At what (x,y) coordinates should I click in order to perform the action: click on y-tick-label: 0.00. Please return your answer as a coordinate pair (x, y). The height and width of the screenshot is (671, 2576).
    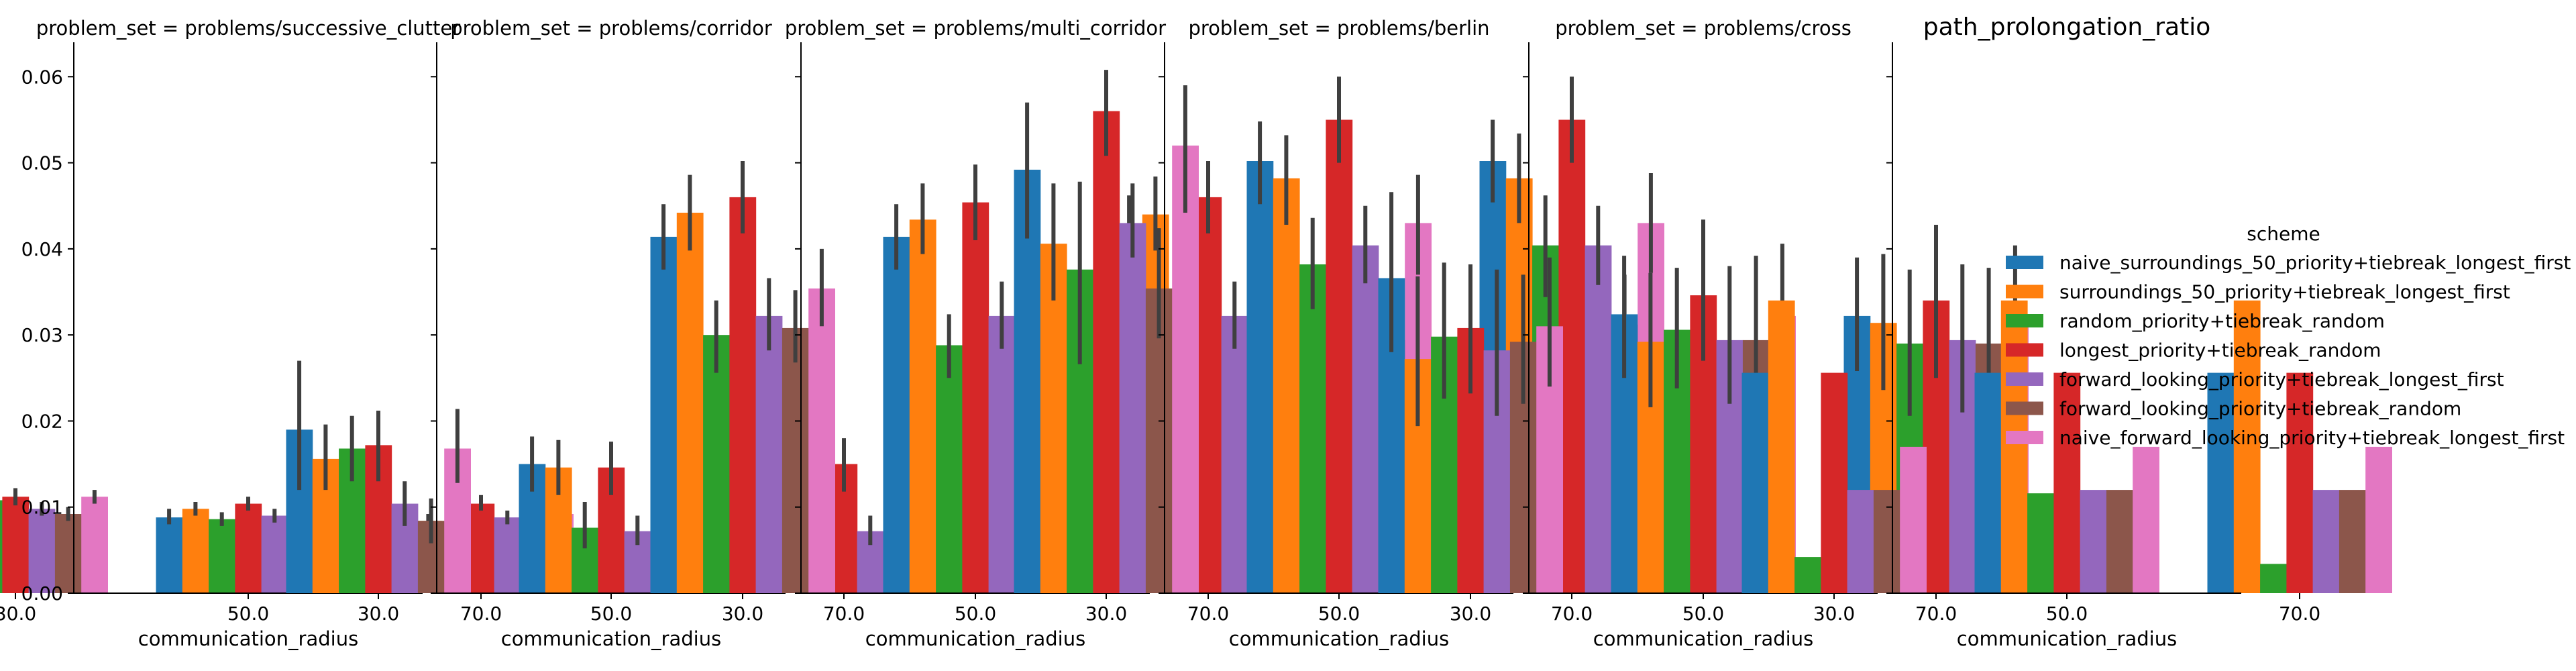
    Looking at the image, I should click on (42, 593).